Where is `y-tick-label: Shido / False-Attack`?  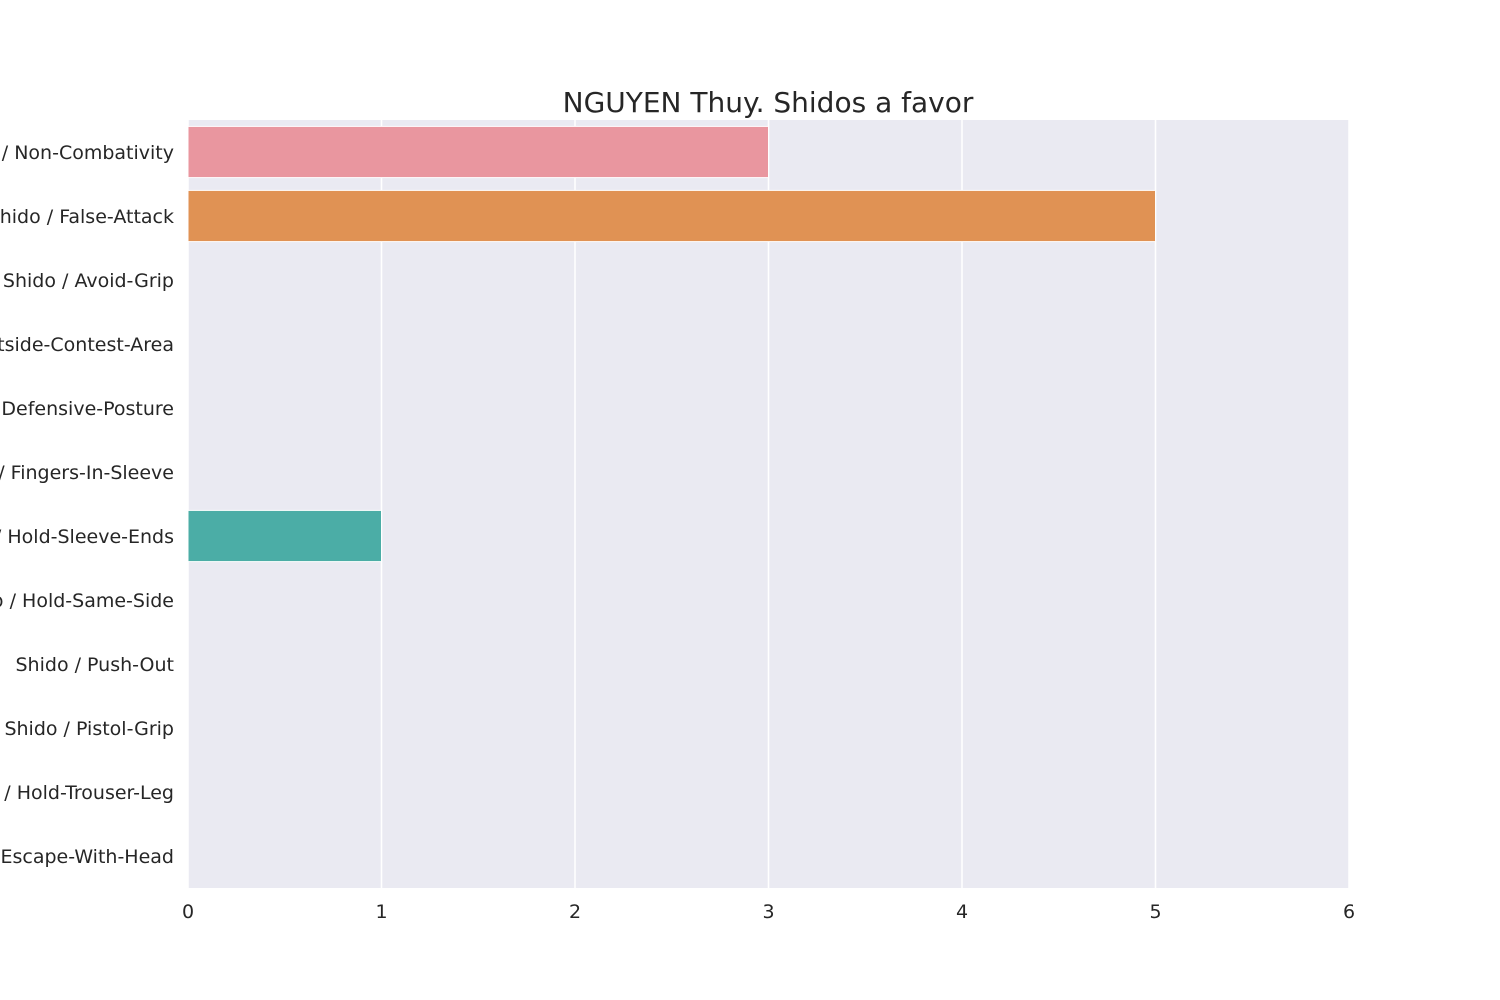 y-tick-label: Shido / False-Attack is located at coordinates (87, 217).